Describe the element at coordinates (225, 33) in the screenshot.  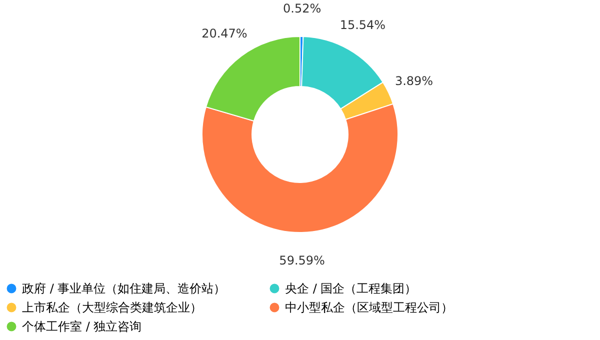
I see `data-label: 20.47%` at that location.